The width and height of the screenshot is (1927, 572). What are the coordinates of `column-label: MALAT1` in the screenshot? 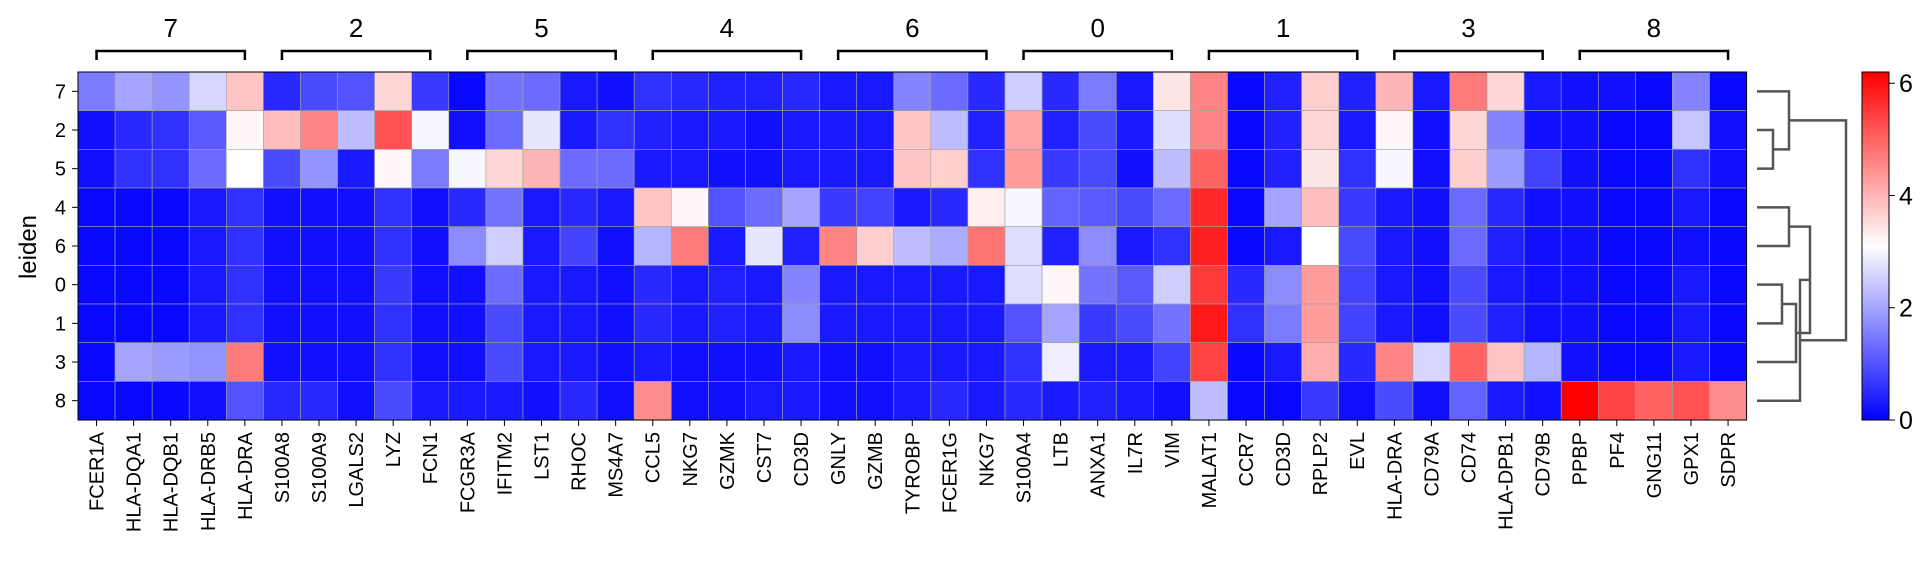 It's located at (1210, 470).